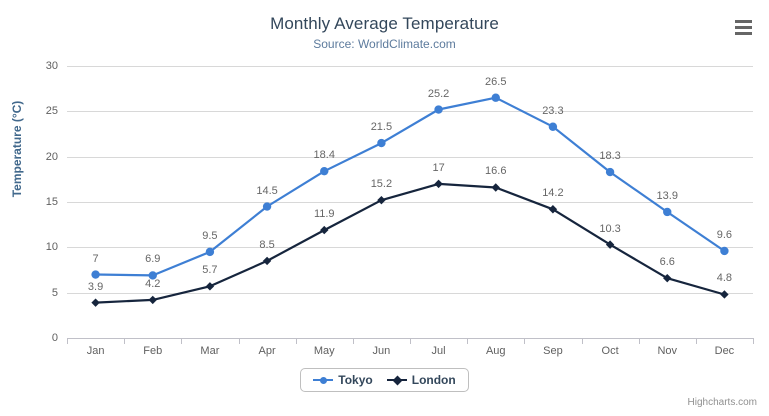 The width and height of the screenshot is (769, 416). Describe the element at coordinates (496, 81) in the screenshot. I see `data-label: 26.5` at that location.